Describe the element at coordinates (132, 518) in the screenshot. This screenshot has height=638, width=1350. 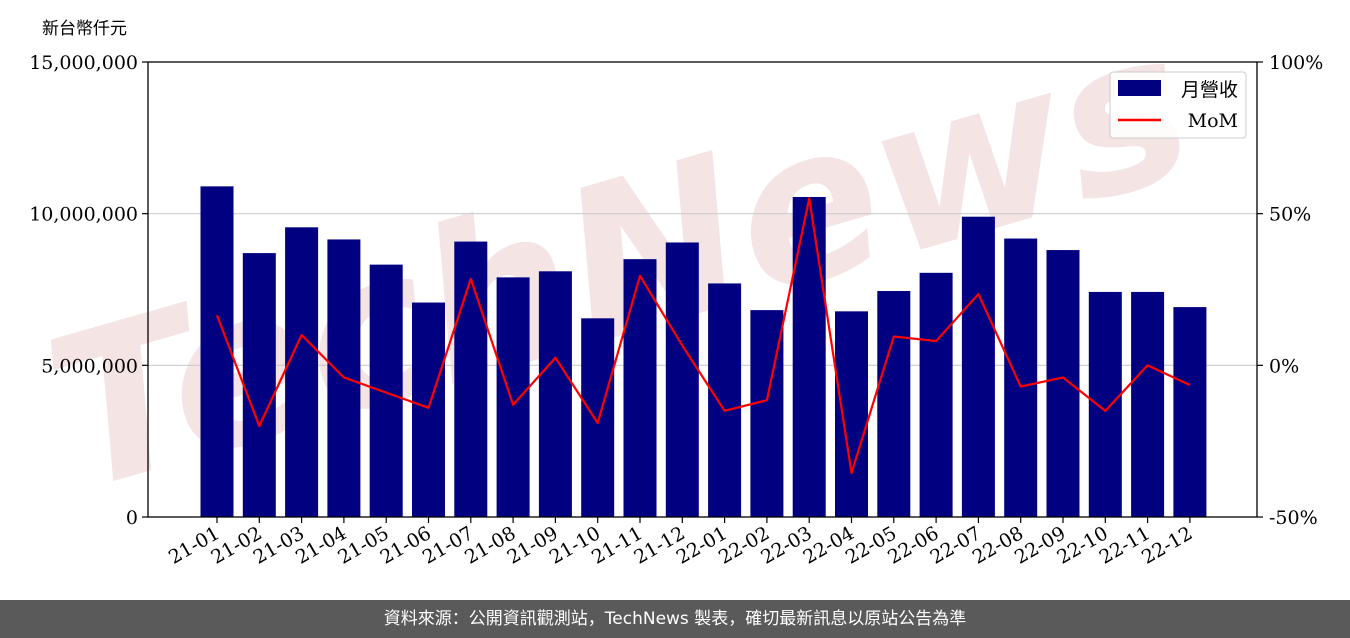
I see `left-tick-label: 0` at that location.